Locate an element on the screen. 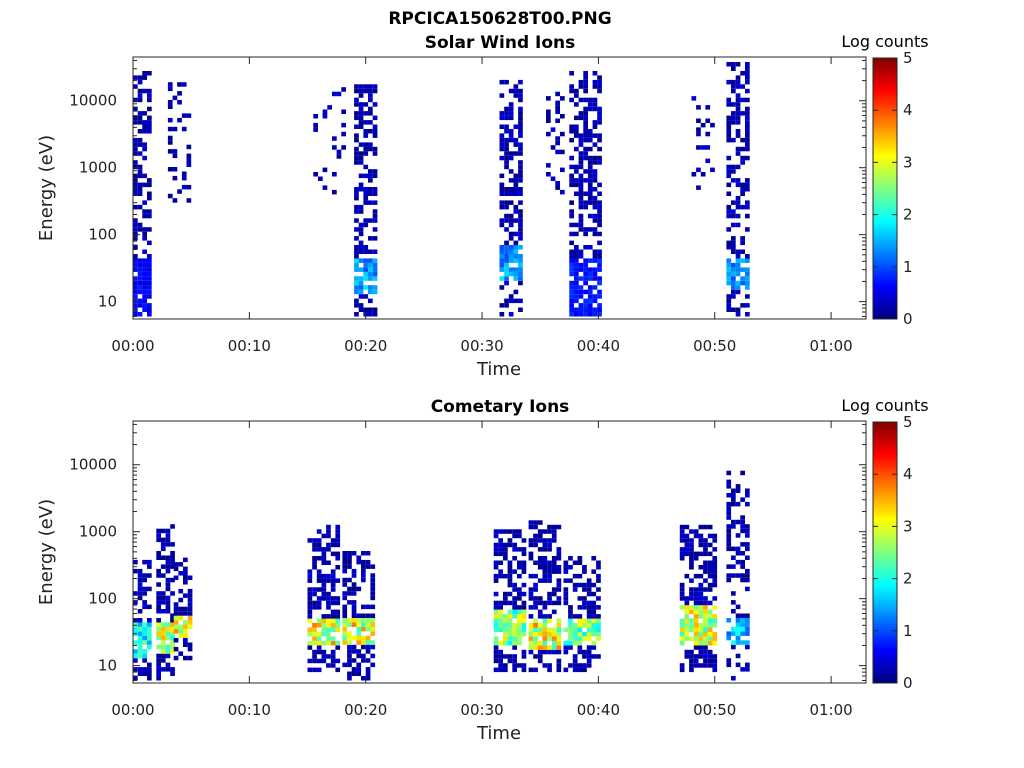  y-axis-label: Energy (eV) is located at coordinates (46, 188).